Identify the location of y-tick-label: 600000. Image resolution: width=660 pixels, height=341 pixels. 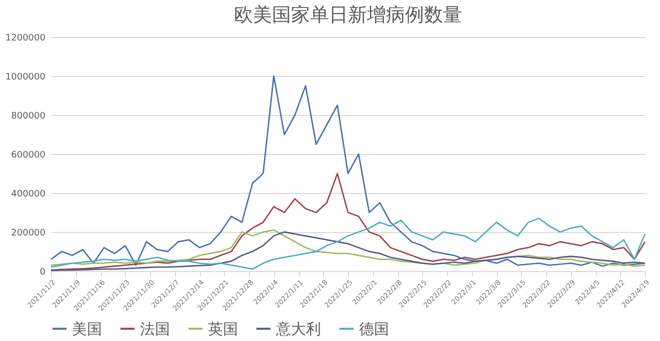
(28, 155).